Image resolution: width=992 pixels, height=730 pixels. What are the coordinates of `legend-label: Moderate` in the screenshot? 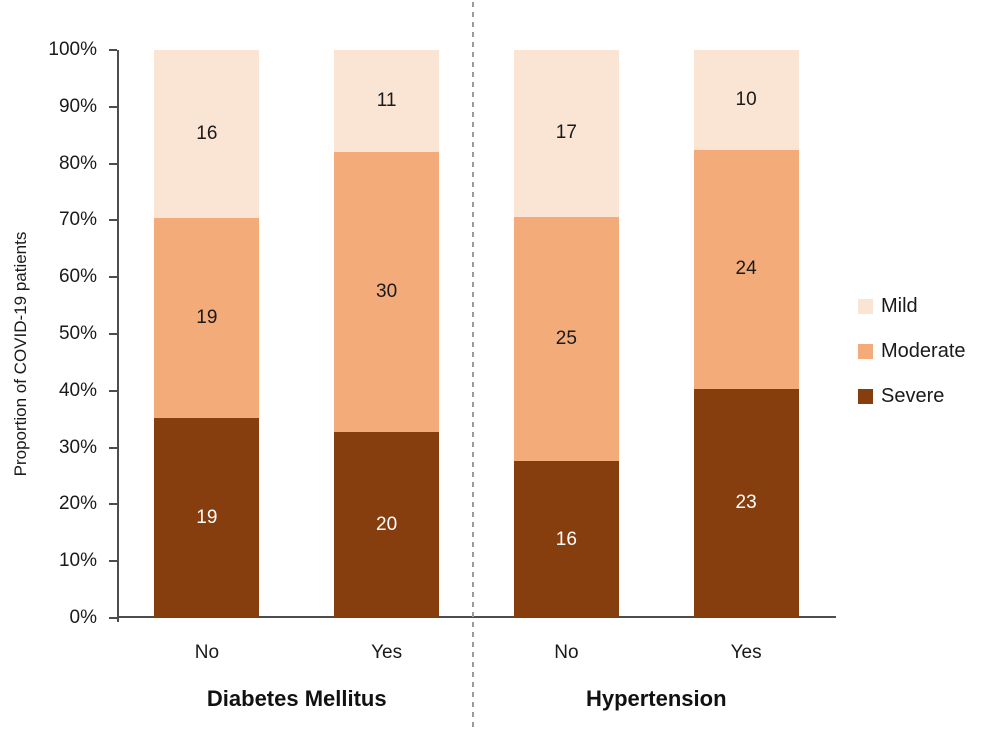 It's located at (923, 350).